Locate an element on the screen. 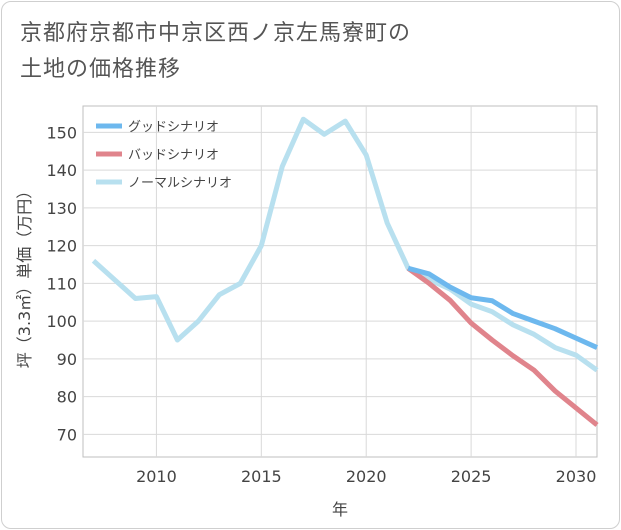 The height and width of the screenshot is (530, 621). y-tick-label: 150 is located at coordinates (61, 132).